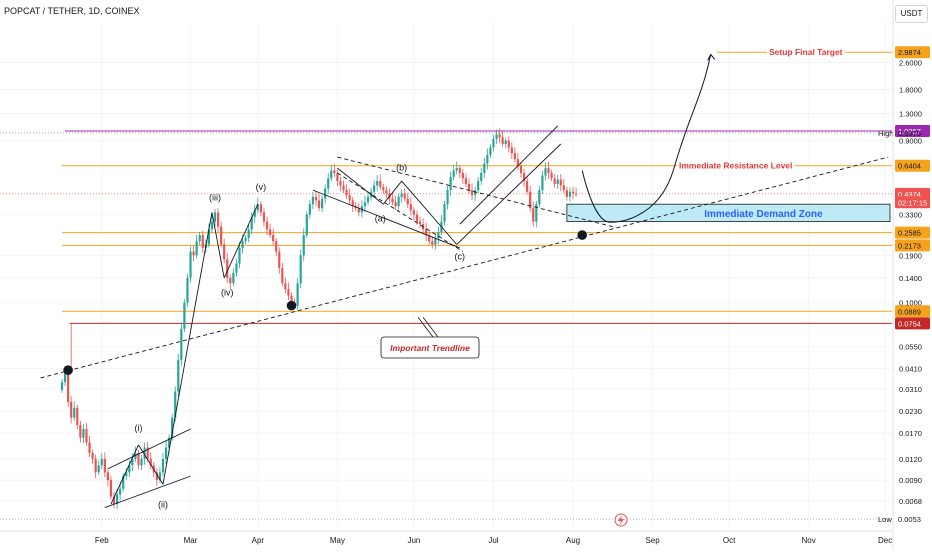 The height and width of the screenshot is (555, 932). Describe the element at coordinates (191, 540) in the screenshot. I see `x-tick-label: Mar` at that location.